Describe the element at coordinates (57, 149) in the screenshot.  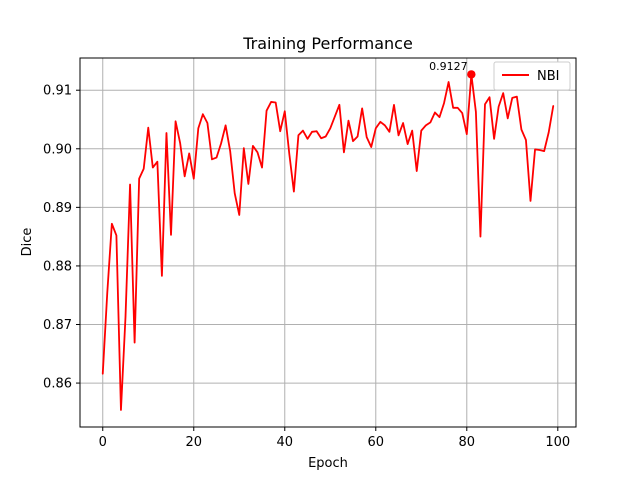
I see `y-tick-label: 0.90` at that location.